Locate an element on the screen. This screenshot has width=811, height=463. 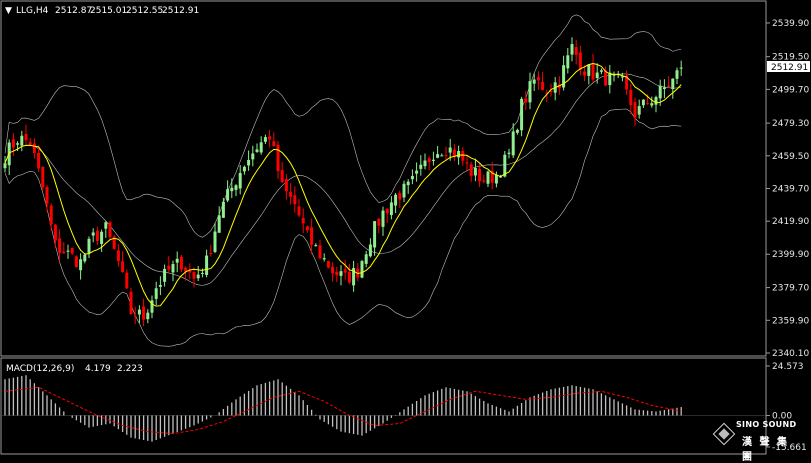
price-tick-label: 2519.50 is located at coordinates (790, 58).